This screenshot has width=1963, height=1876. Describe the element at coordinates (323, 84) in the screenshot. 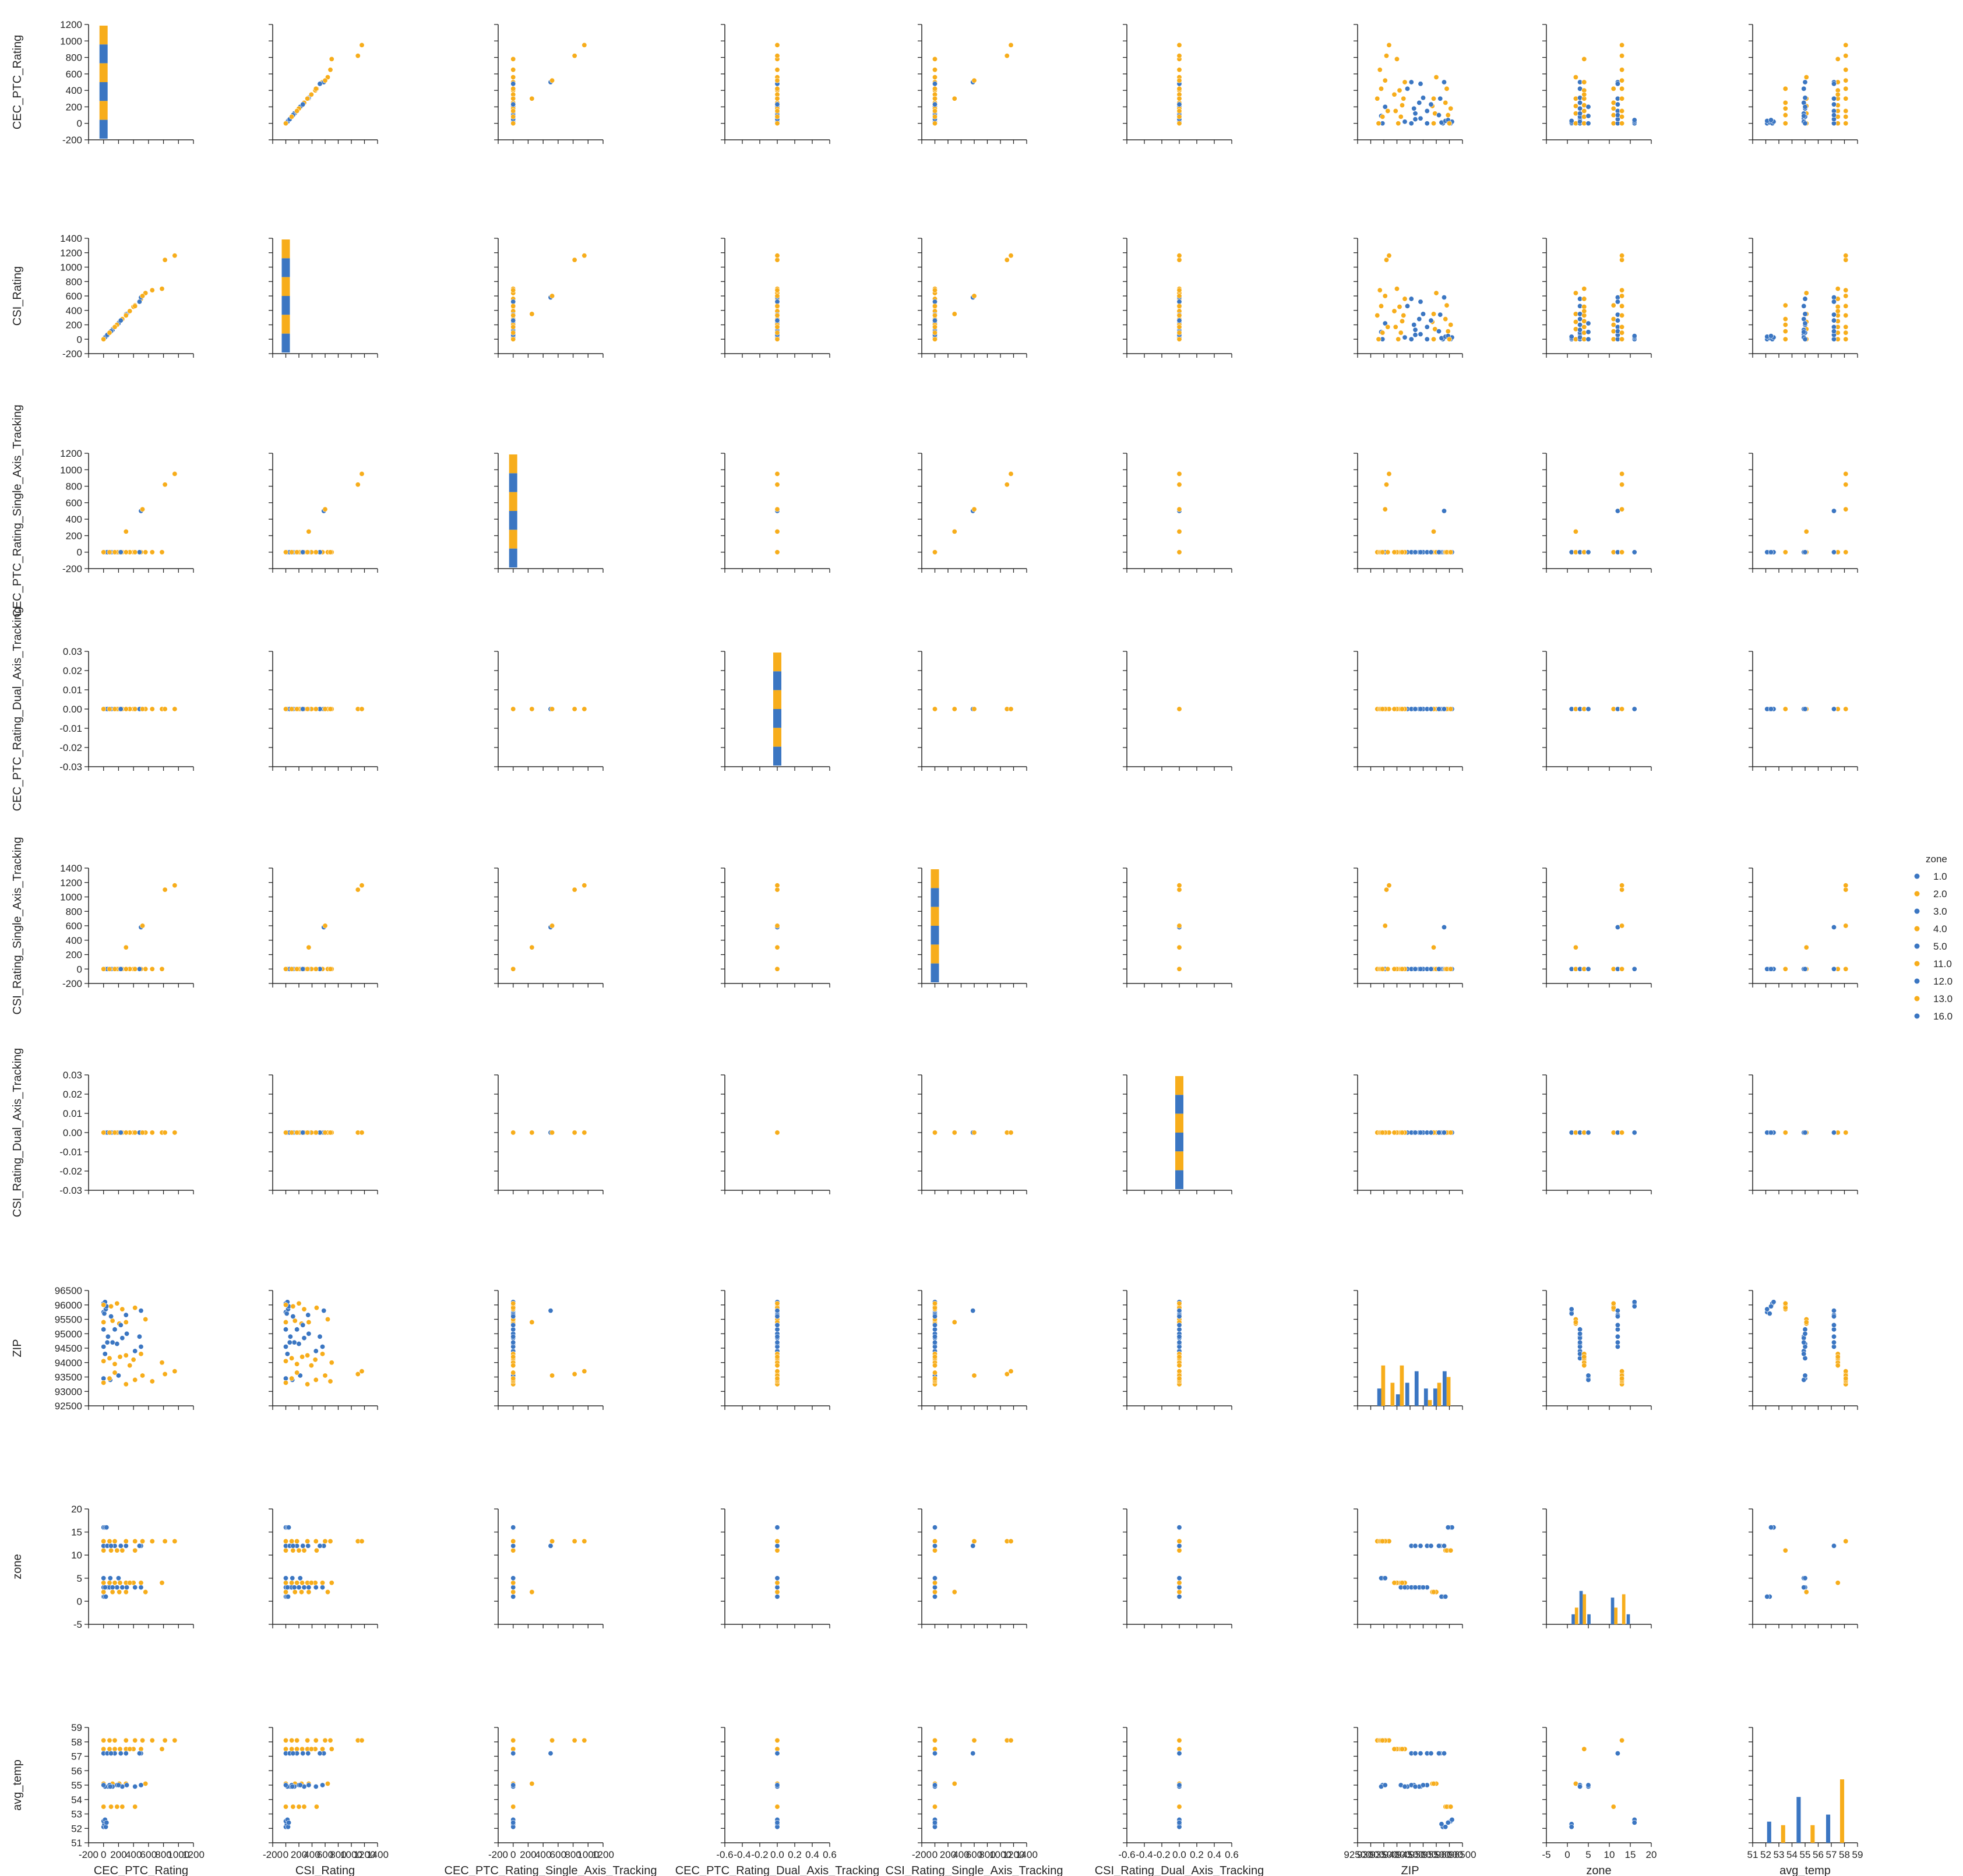

I see `panel-CEC_PTC_Rating-vs-CSI_Rating` at that location.